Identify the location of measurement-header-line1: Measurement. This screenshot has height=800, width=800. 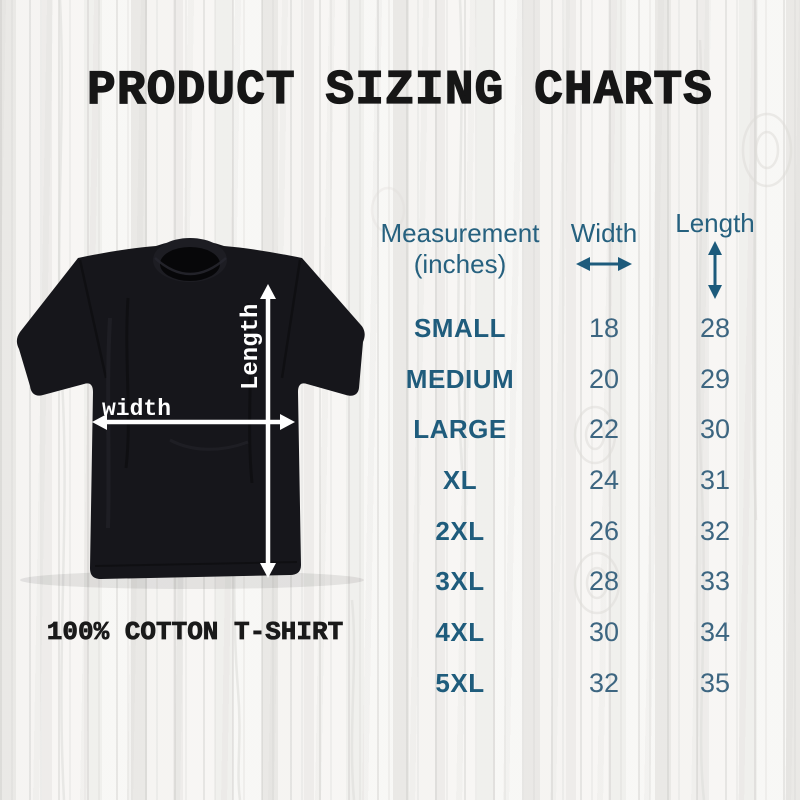
(460, 233).